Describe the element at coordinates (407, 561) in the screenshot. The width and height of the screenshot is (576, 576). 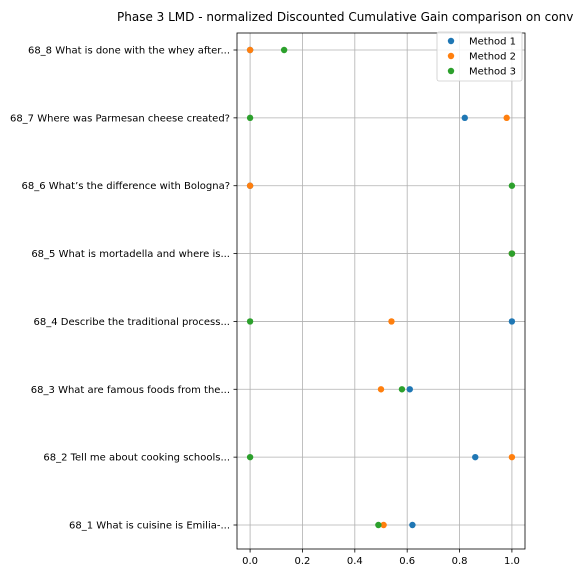
I see `x-tick-label: 0.6` at that location.